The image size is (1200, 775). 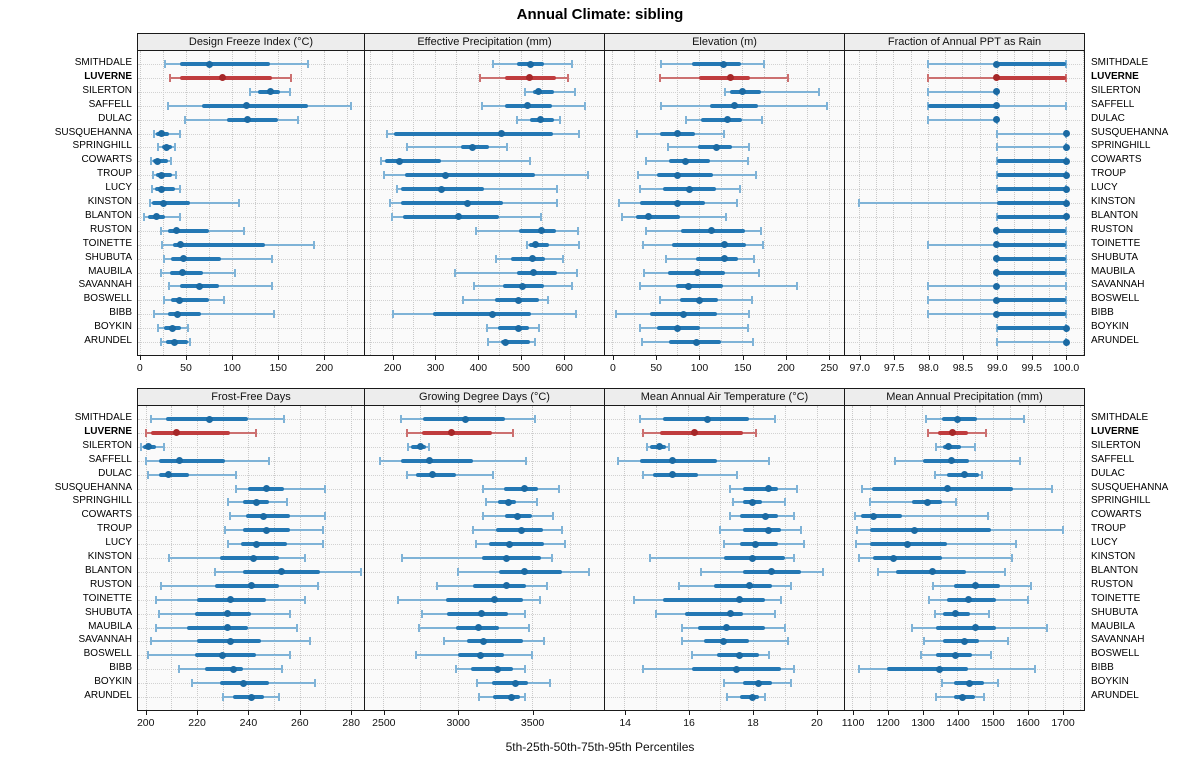 I want to click on row-label-boswell: BOSWELL, so click(x=1115, y=299).